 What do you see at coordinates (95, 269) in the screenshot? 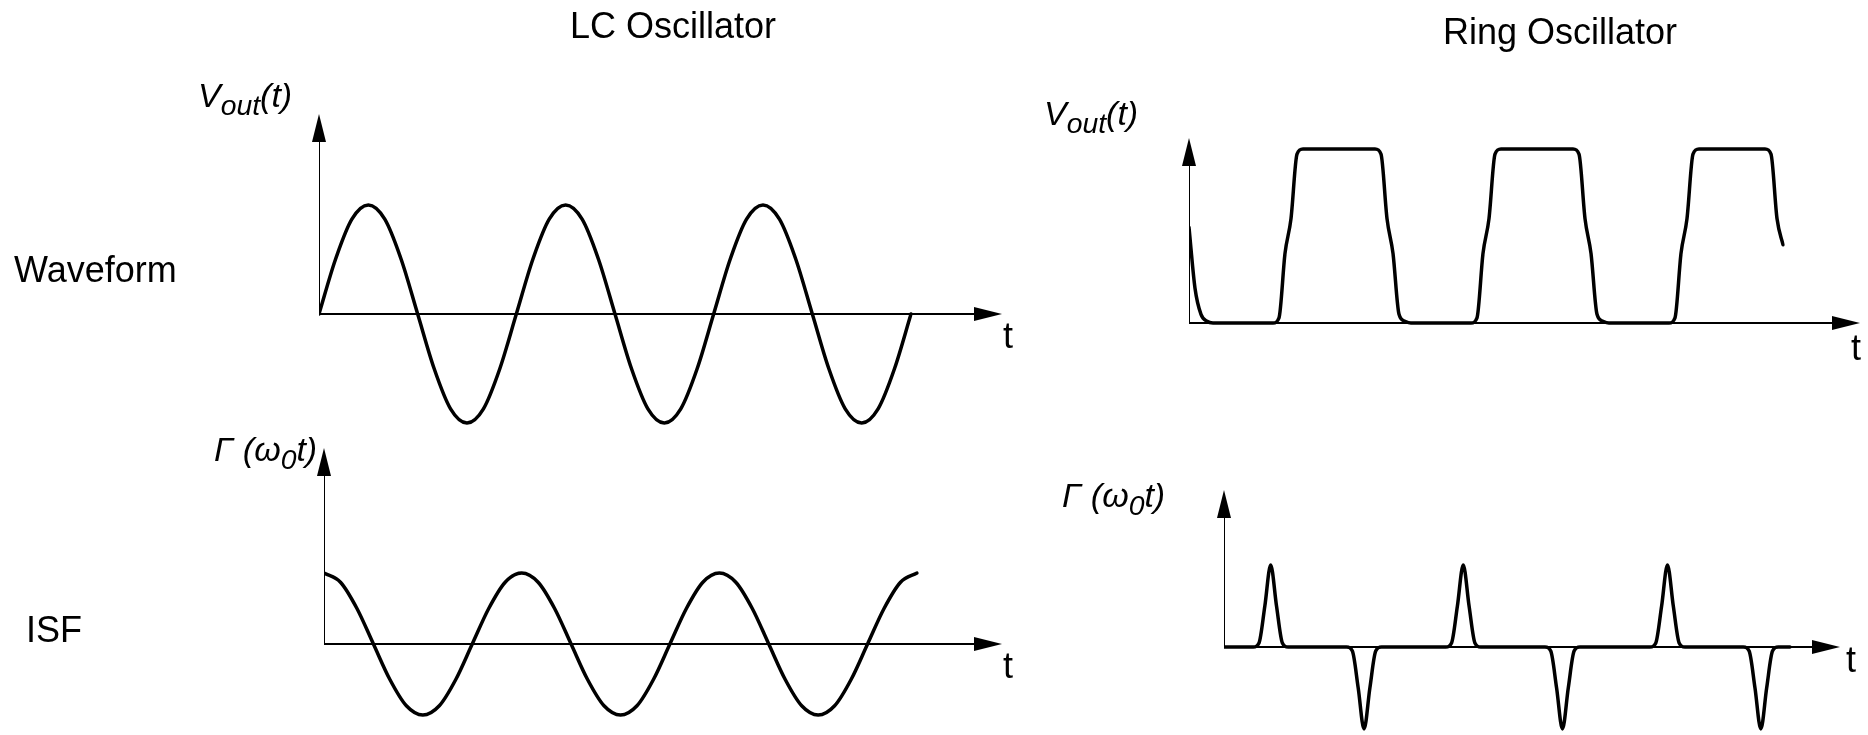
I see `text: Waveform` at bounding box center [95, 269].